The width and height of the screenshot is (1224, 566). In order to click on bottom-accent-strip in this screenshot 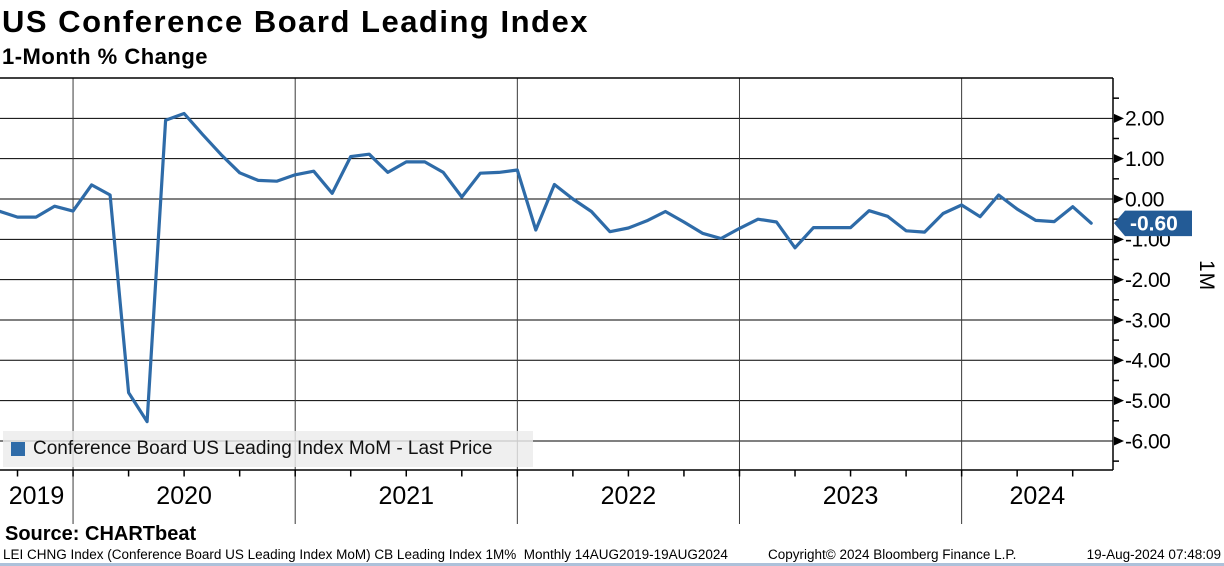, I will do `click(612, 564)`.